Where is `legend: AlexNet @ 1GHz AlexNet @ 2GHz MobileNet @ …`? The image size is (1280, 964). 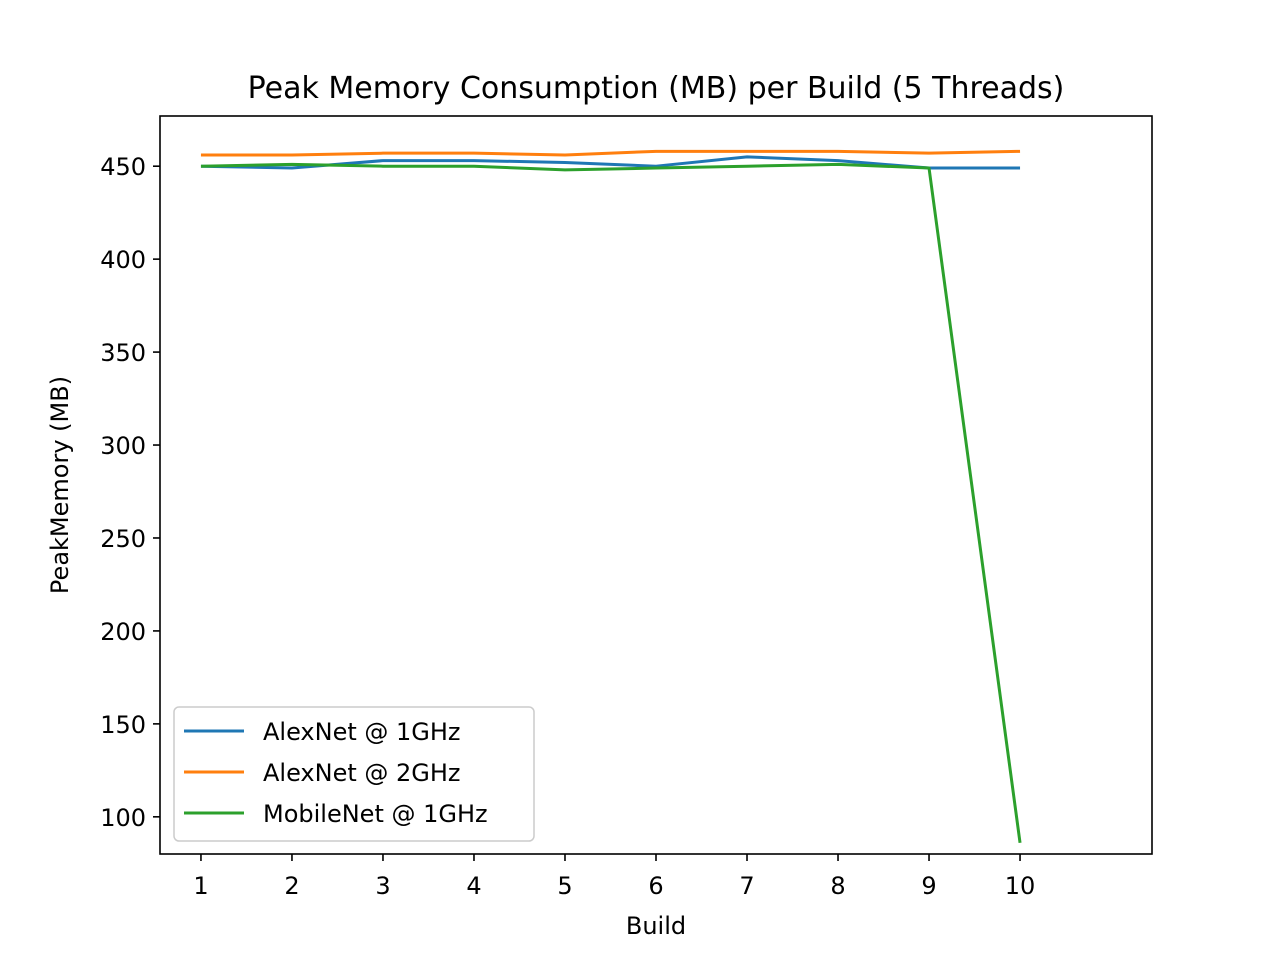 legend: AlexNet @ 1GHz AlexNet @ 2GHz MobileNet @ … is located at coordinates (354, 774).